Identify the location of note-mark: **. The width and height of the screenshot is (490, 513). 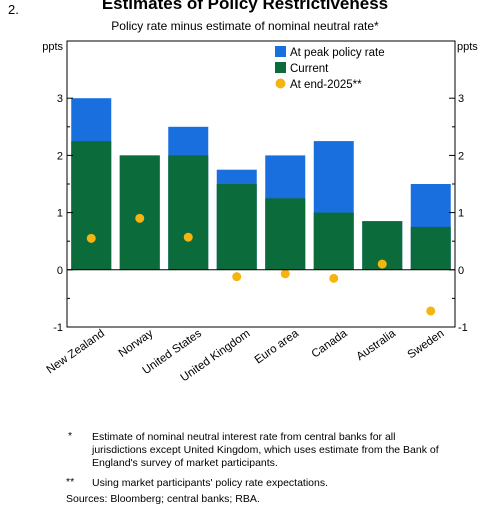
(70, 482).